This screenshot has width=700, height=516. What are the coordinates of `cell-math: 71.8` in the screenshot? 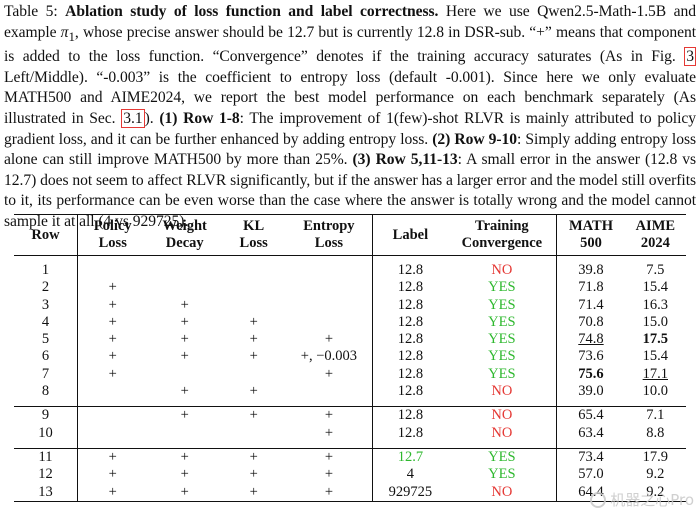 It's located at (590, 288).